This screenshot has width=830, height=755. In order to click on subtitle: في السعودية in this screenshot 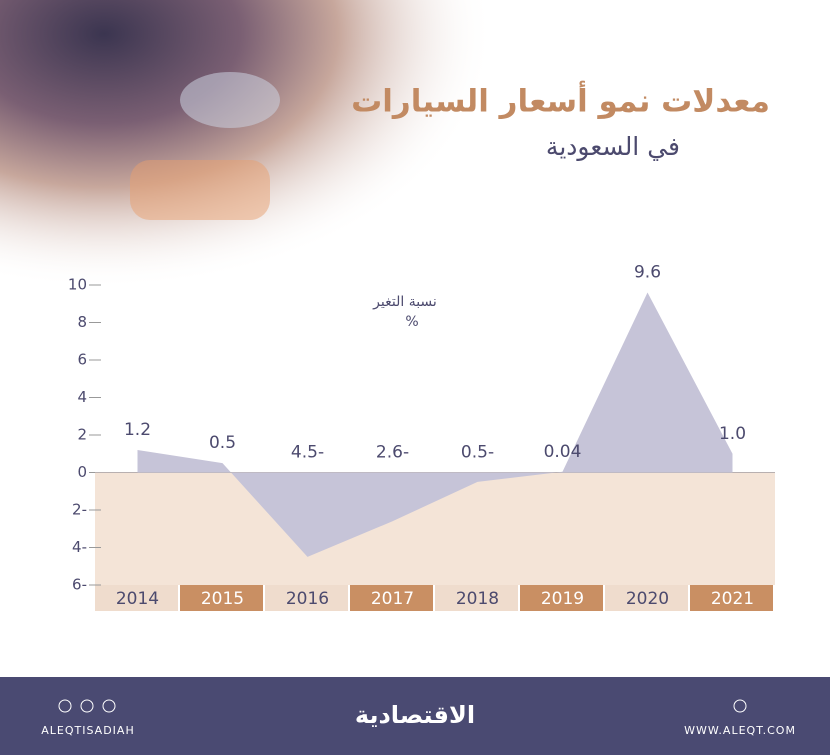, I will do `click(613, 146)`.